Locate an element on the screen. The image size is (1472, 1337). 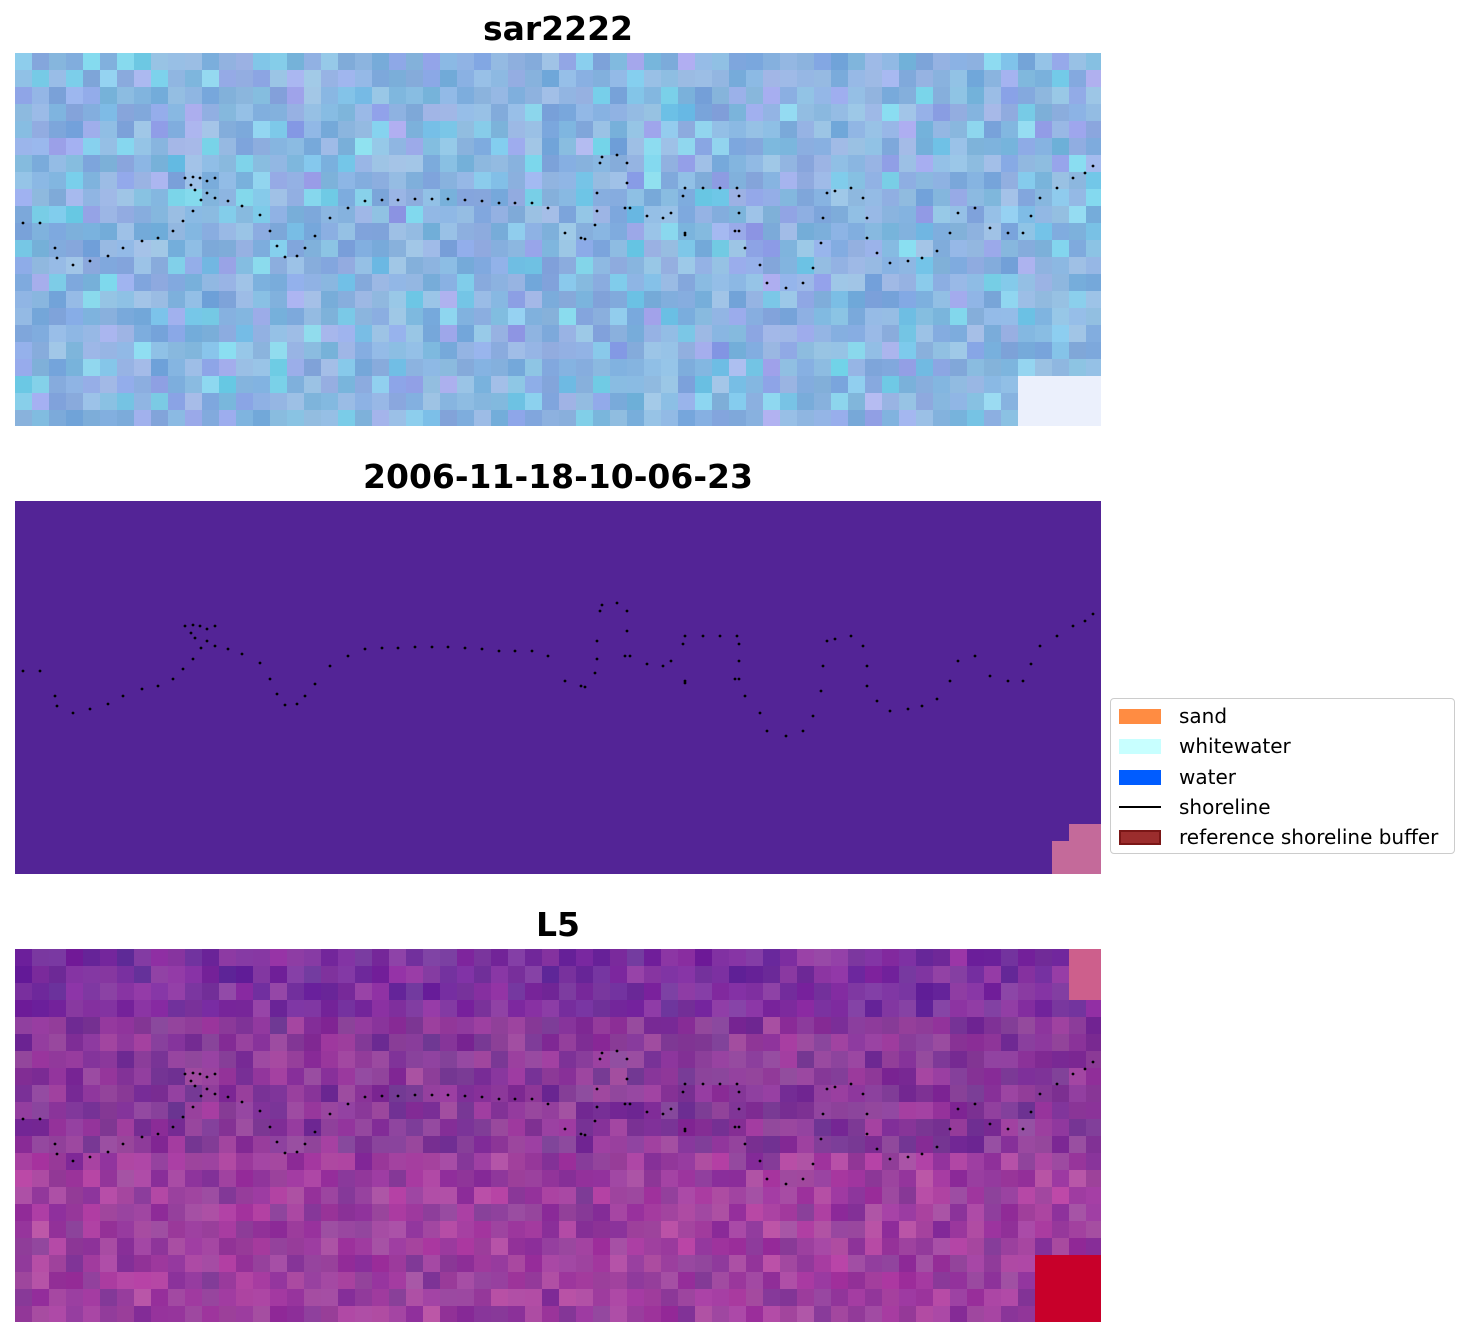
whitewater-swatch is located at coordinates (1140, 746).